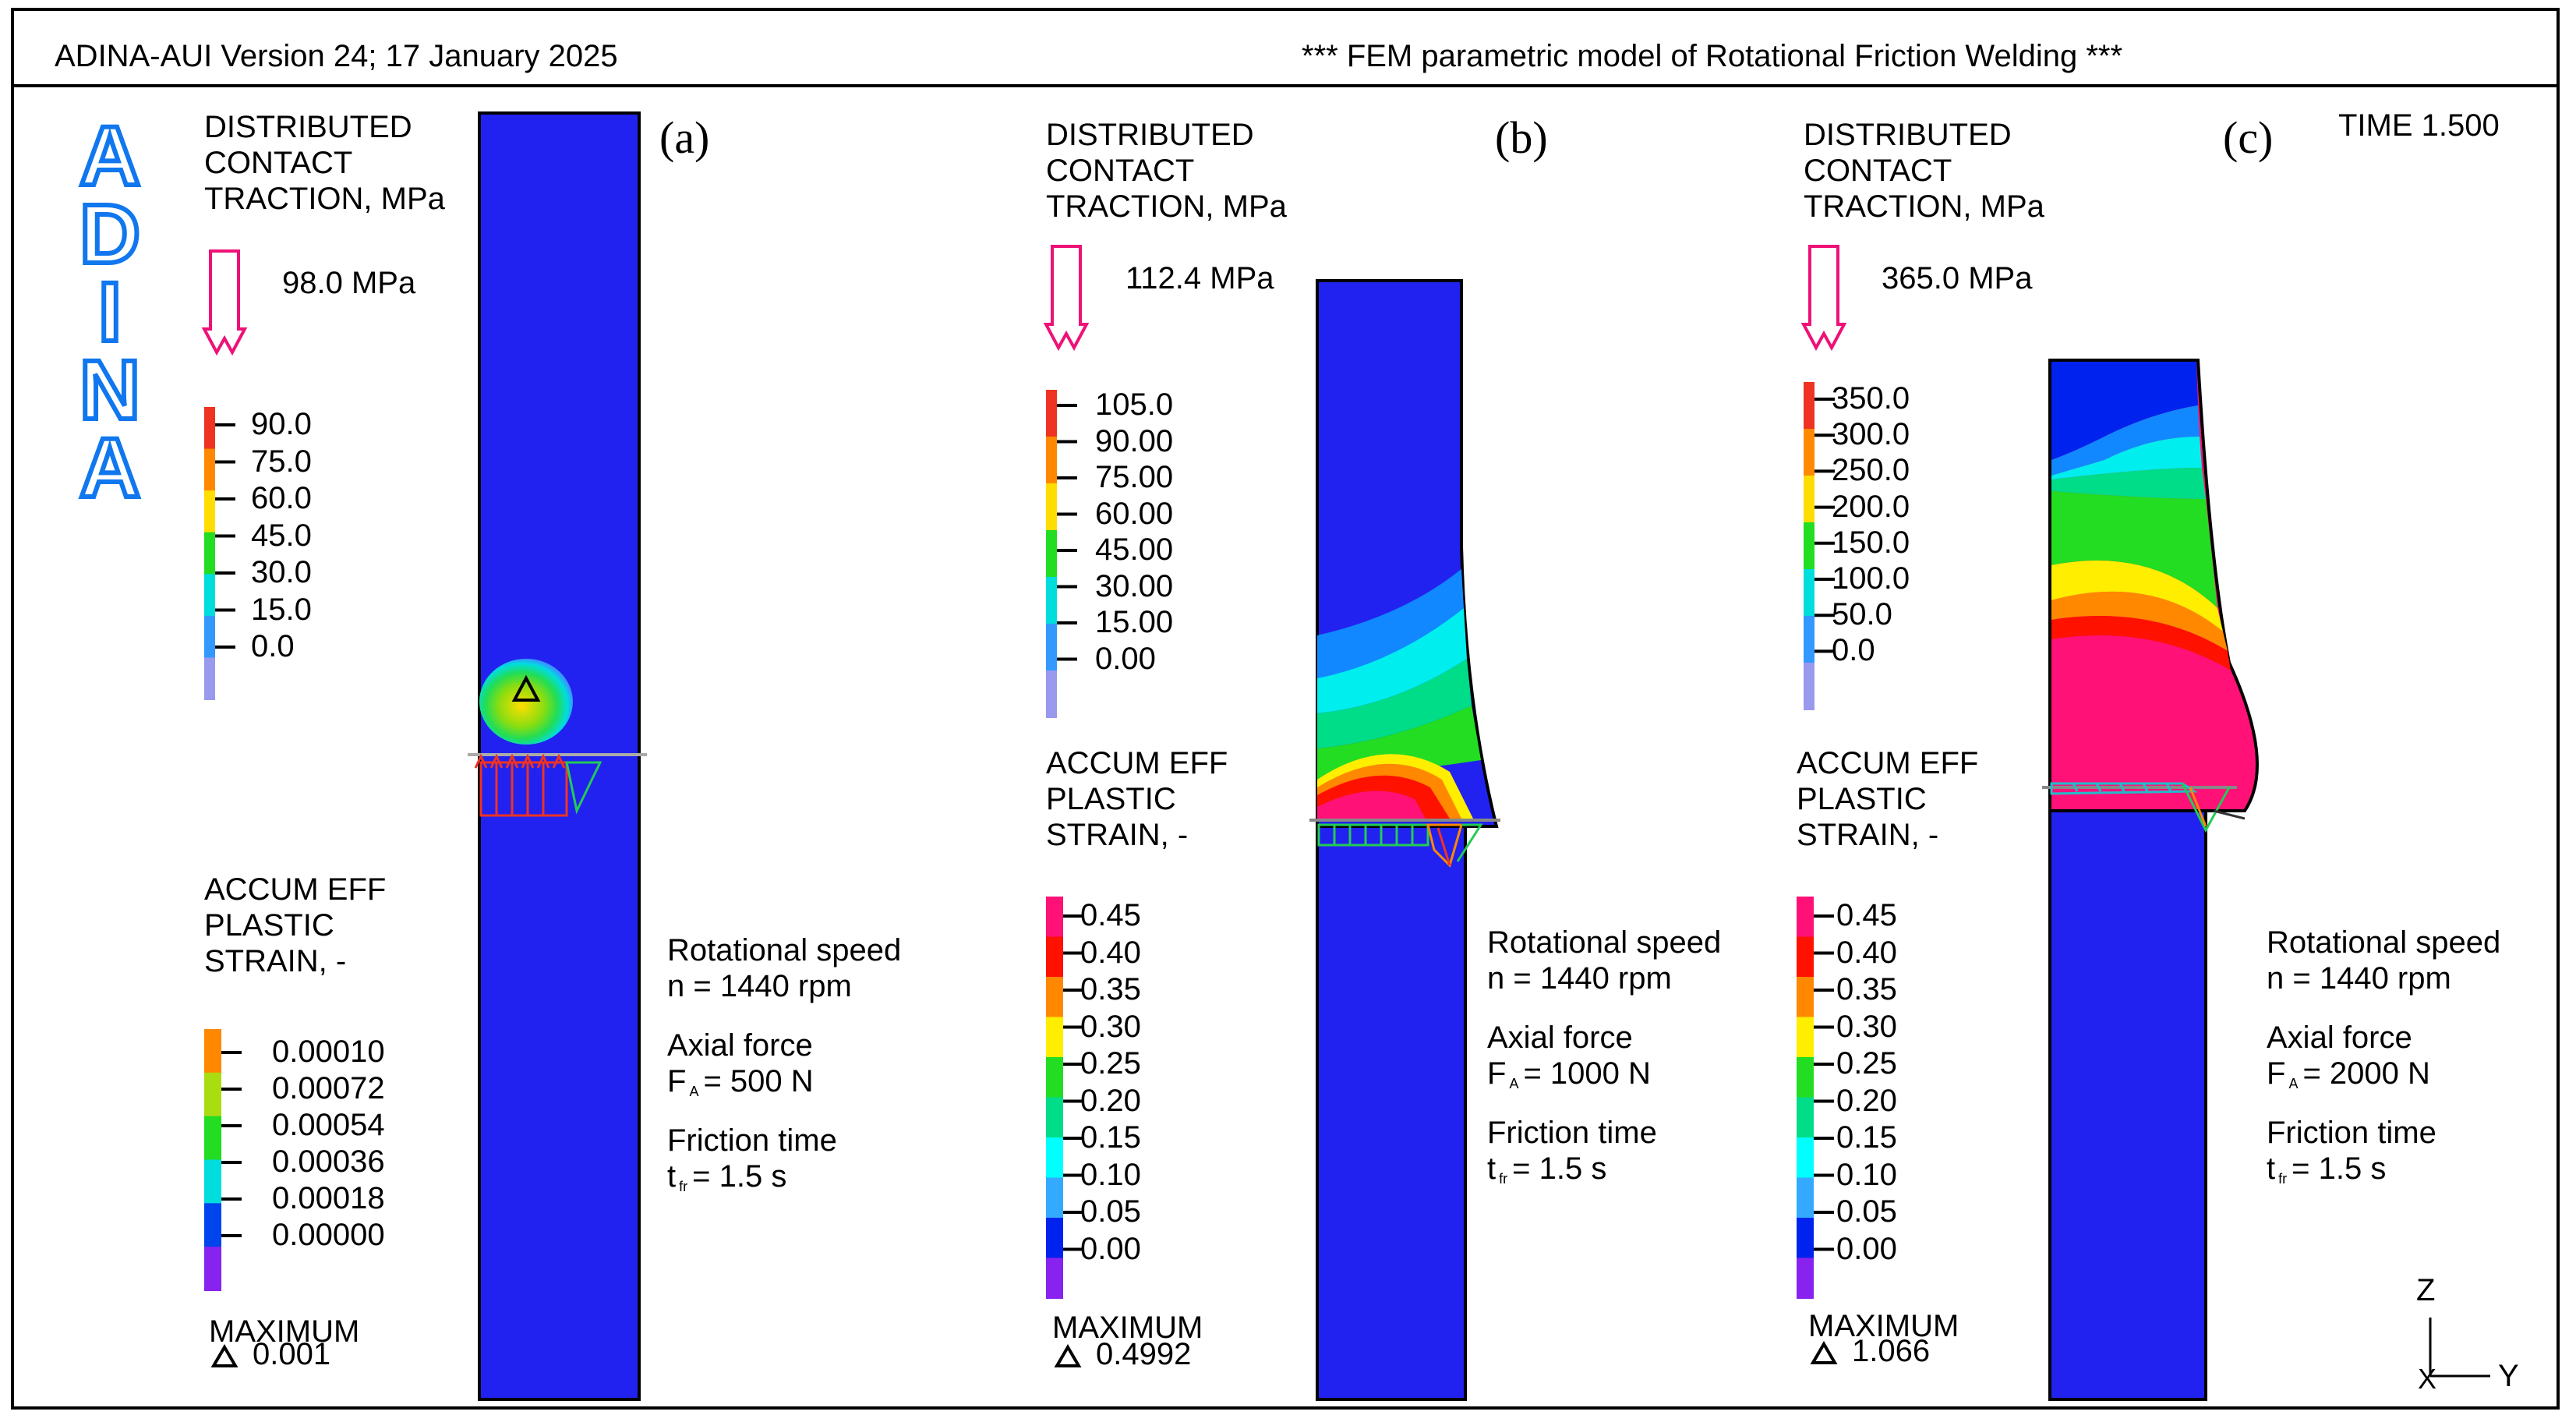  What do you see at coordinates (110, 467) in the screenshot?
I see `logo-letter: A` at bounding box center [110, 467].